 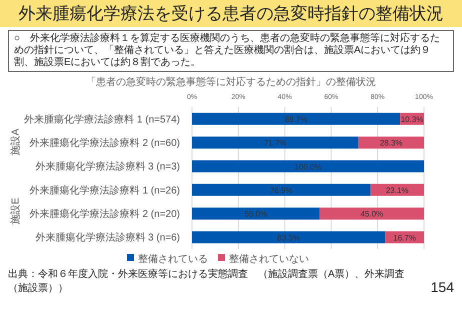 I want to click on data-label: 23.1%, so click(x=397, y=190).